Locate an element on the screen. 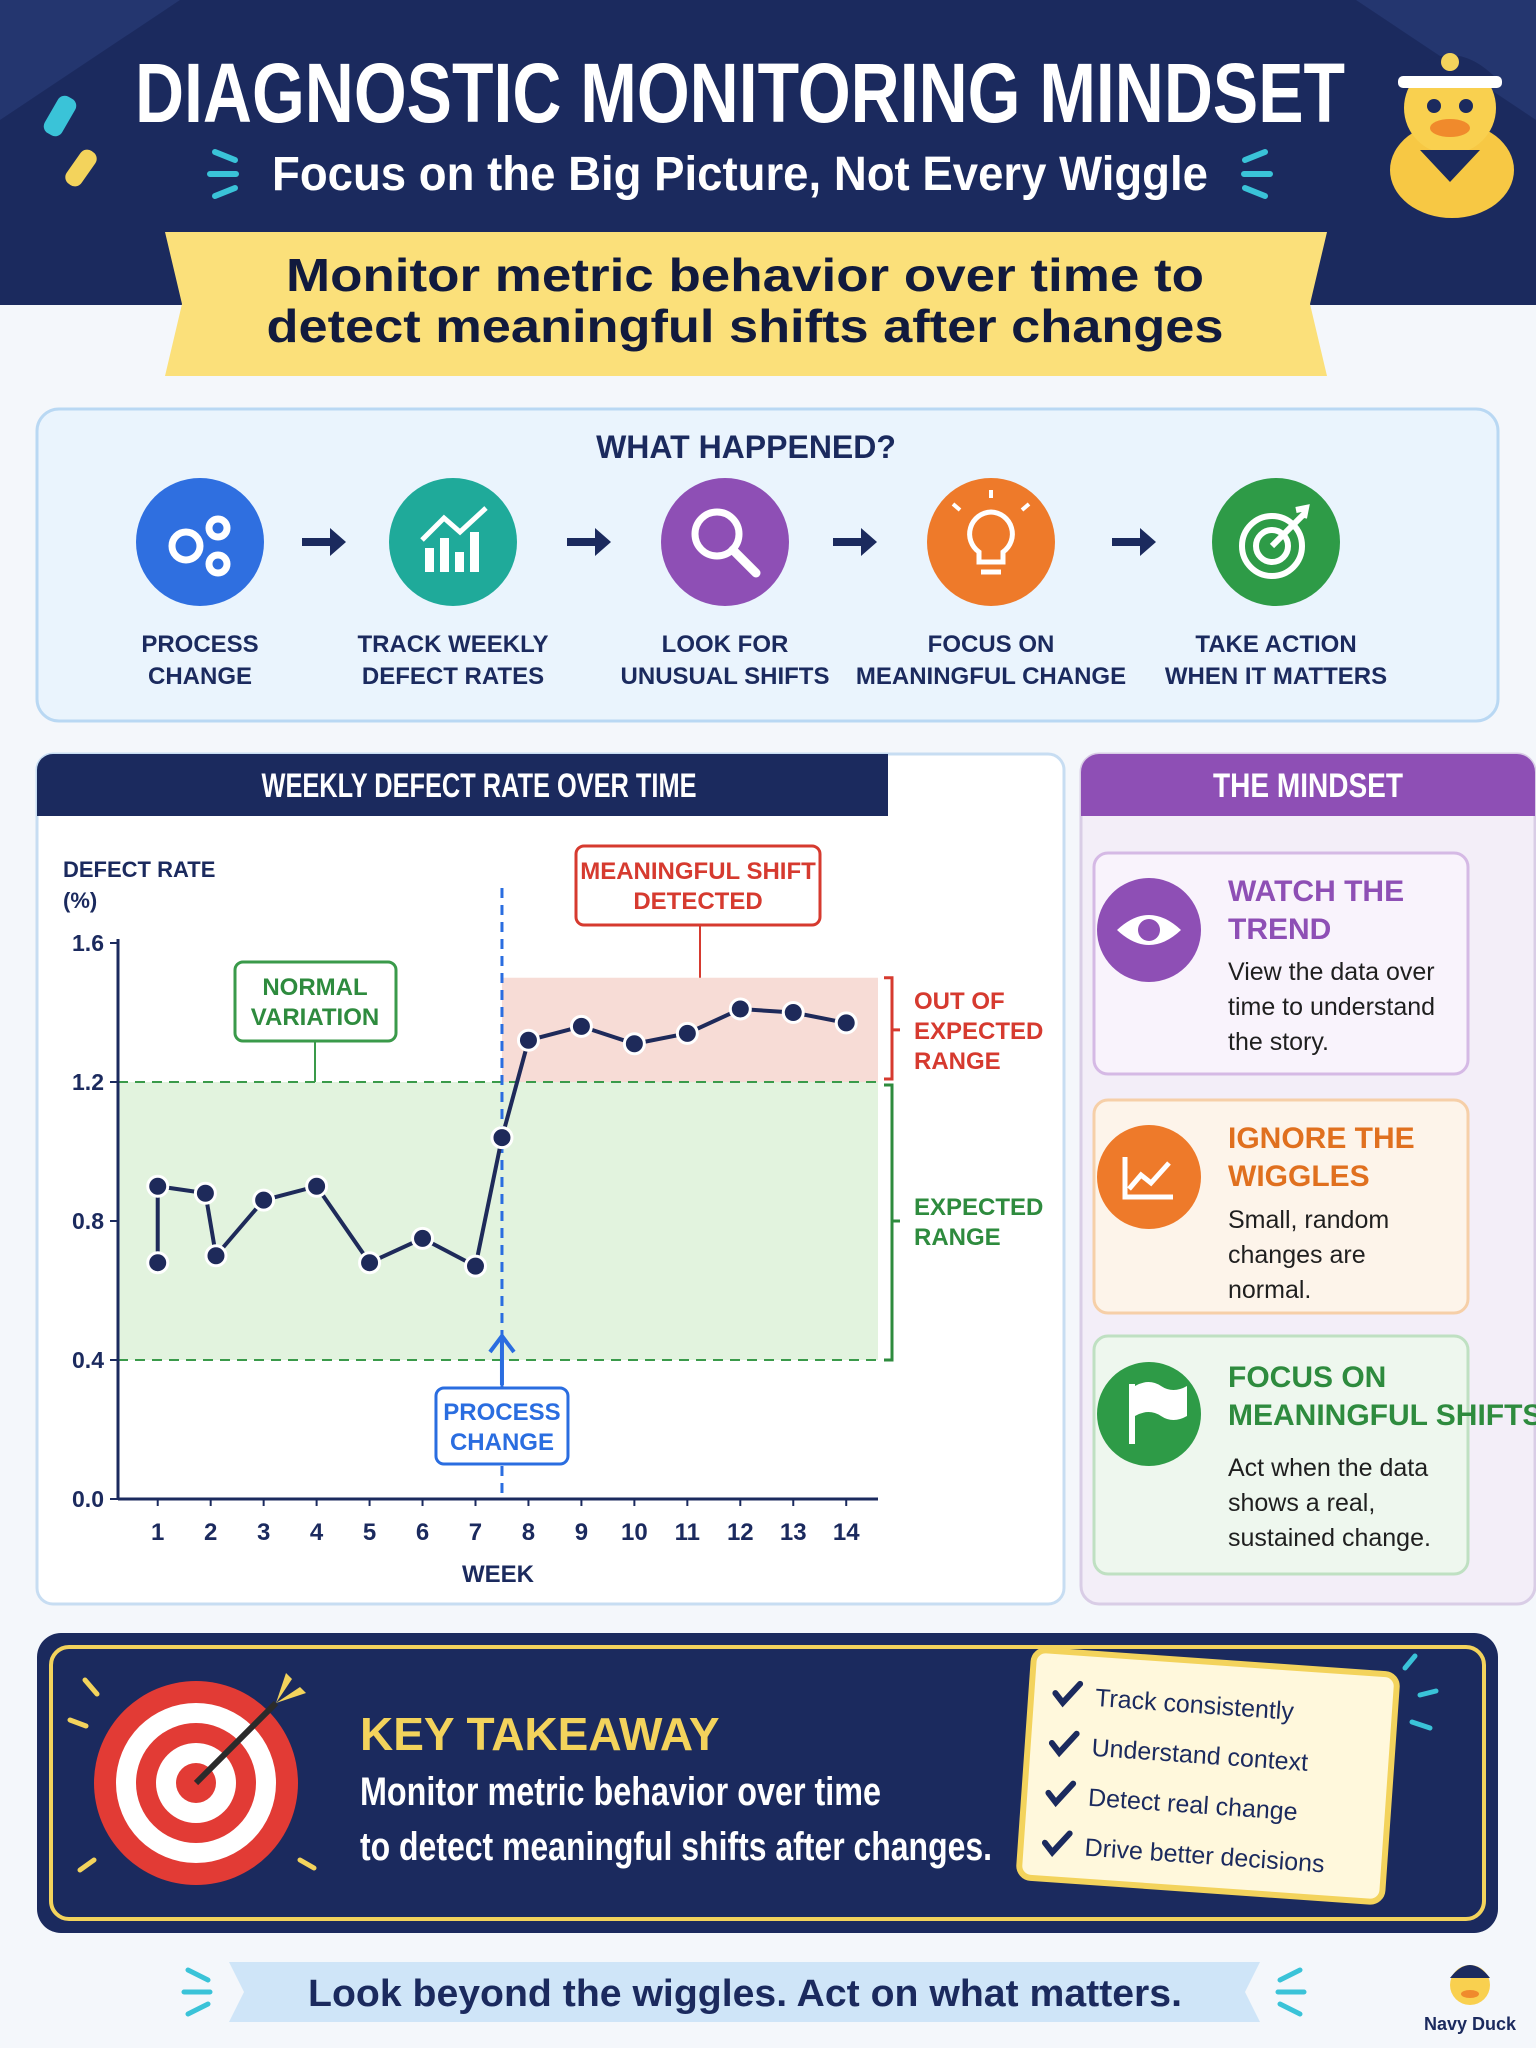 Image resolution: width=1536 pixels, height=2048 pixels. card-text: changes are is located at coordinates (1297, 1255).